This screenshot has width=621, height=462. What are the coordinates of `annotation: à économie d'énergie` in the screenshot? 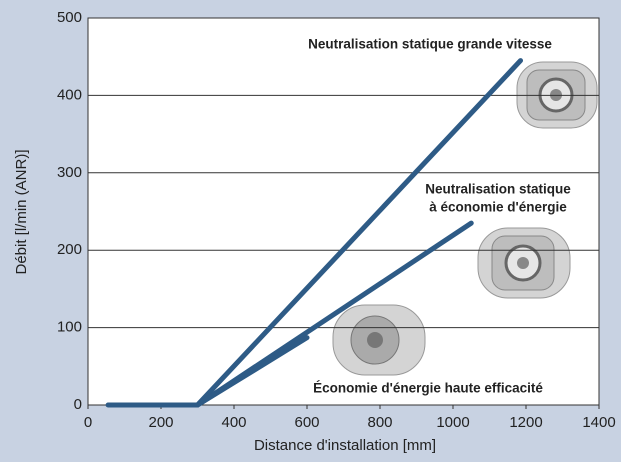 It's located at (498, 207).